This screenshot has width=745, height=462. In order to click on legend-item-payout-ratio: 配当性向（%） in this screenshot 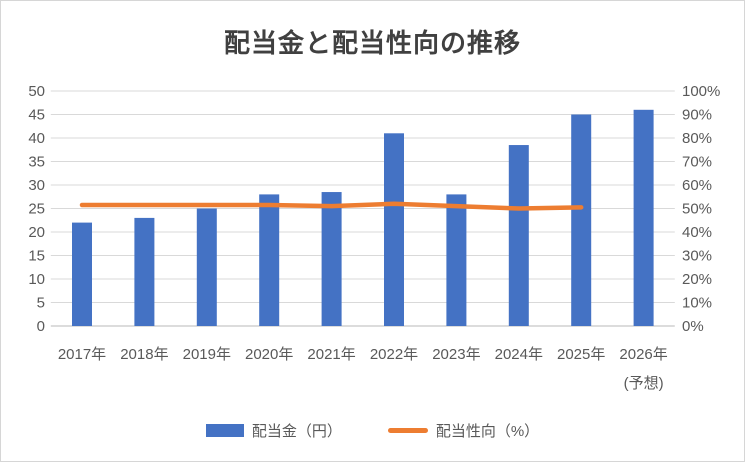, I will do `click(463, 430)`.